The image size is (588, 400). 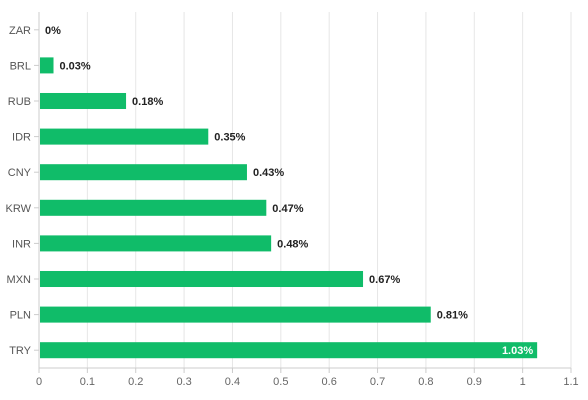 I want to click on value-label-zar: 0%, so click(x=53, y=31).